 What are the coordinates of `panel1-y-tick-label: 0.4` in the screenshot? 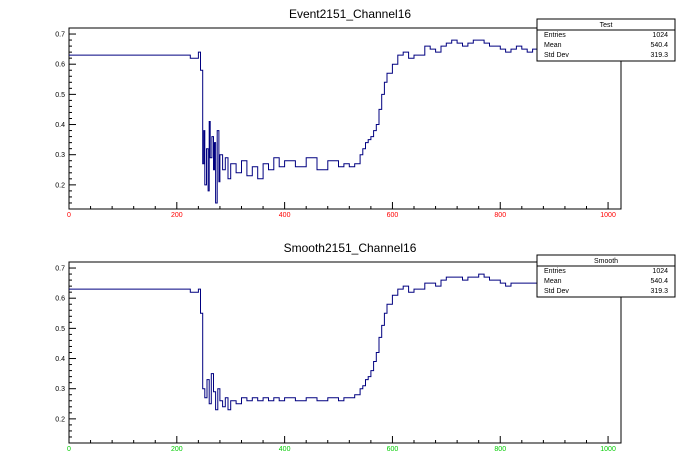 It's located at (60, 125).